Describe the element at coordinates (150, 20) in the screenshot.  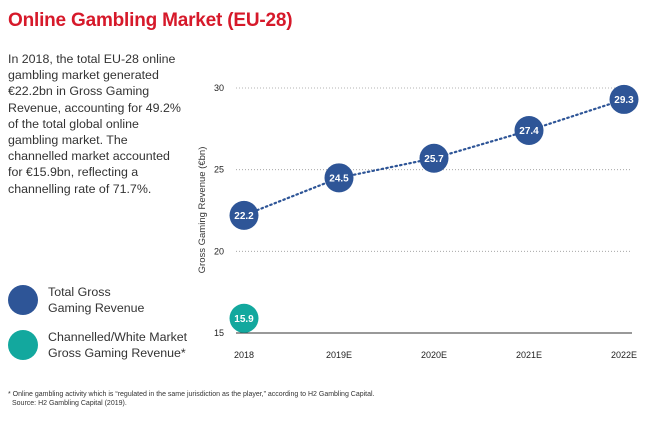
I see `chart-title: Online Gambling Market (EU-28)` at that location.